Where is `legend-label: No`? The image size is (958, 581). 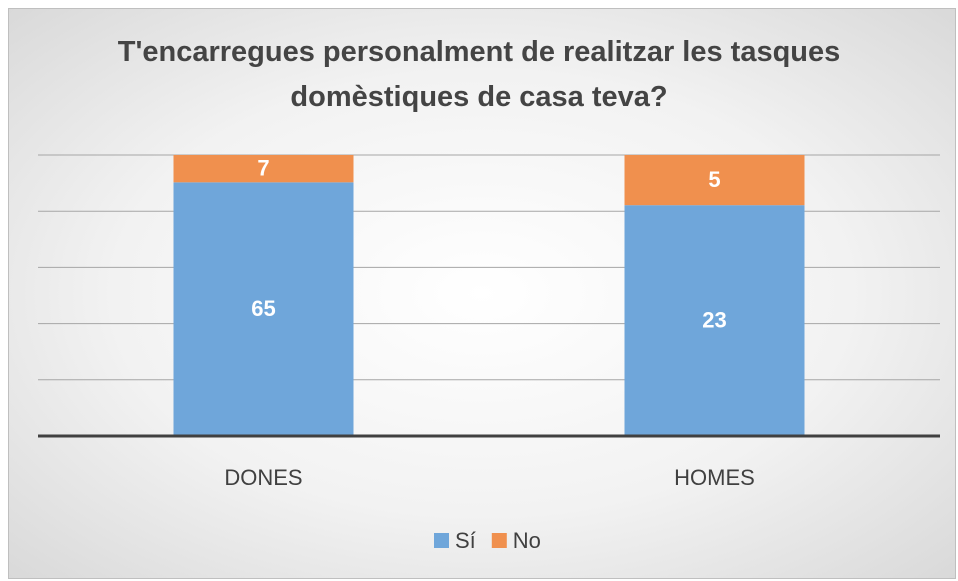 legend-label: No is located at coordinates (527, 540).